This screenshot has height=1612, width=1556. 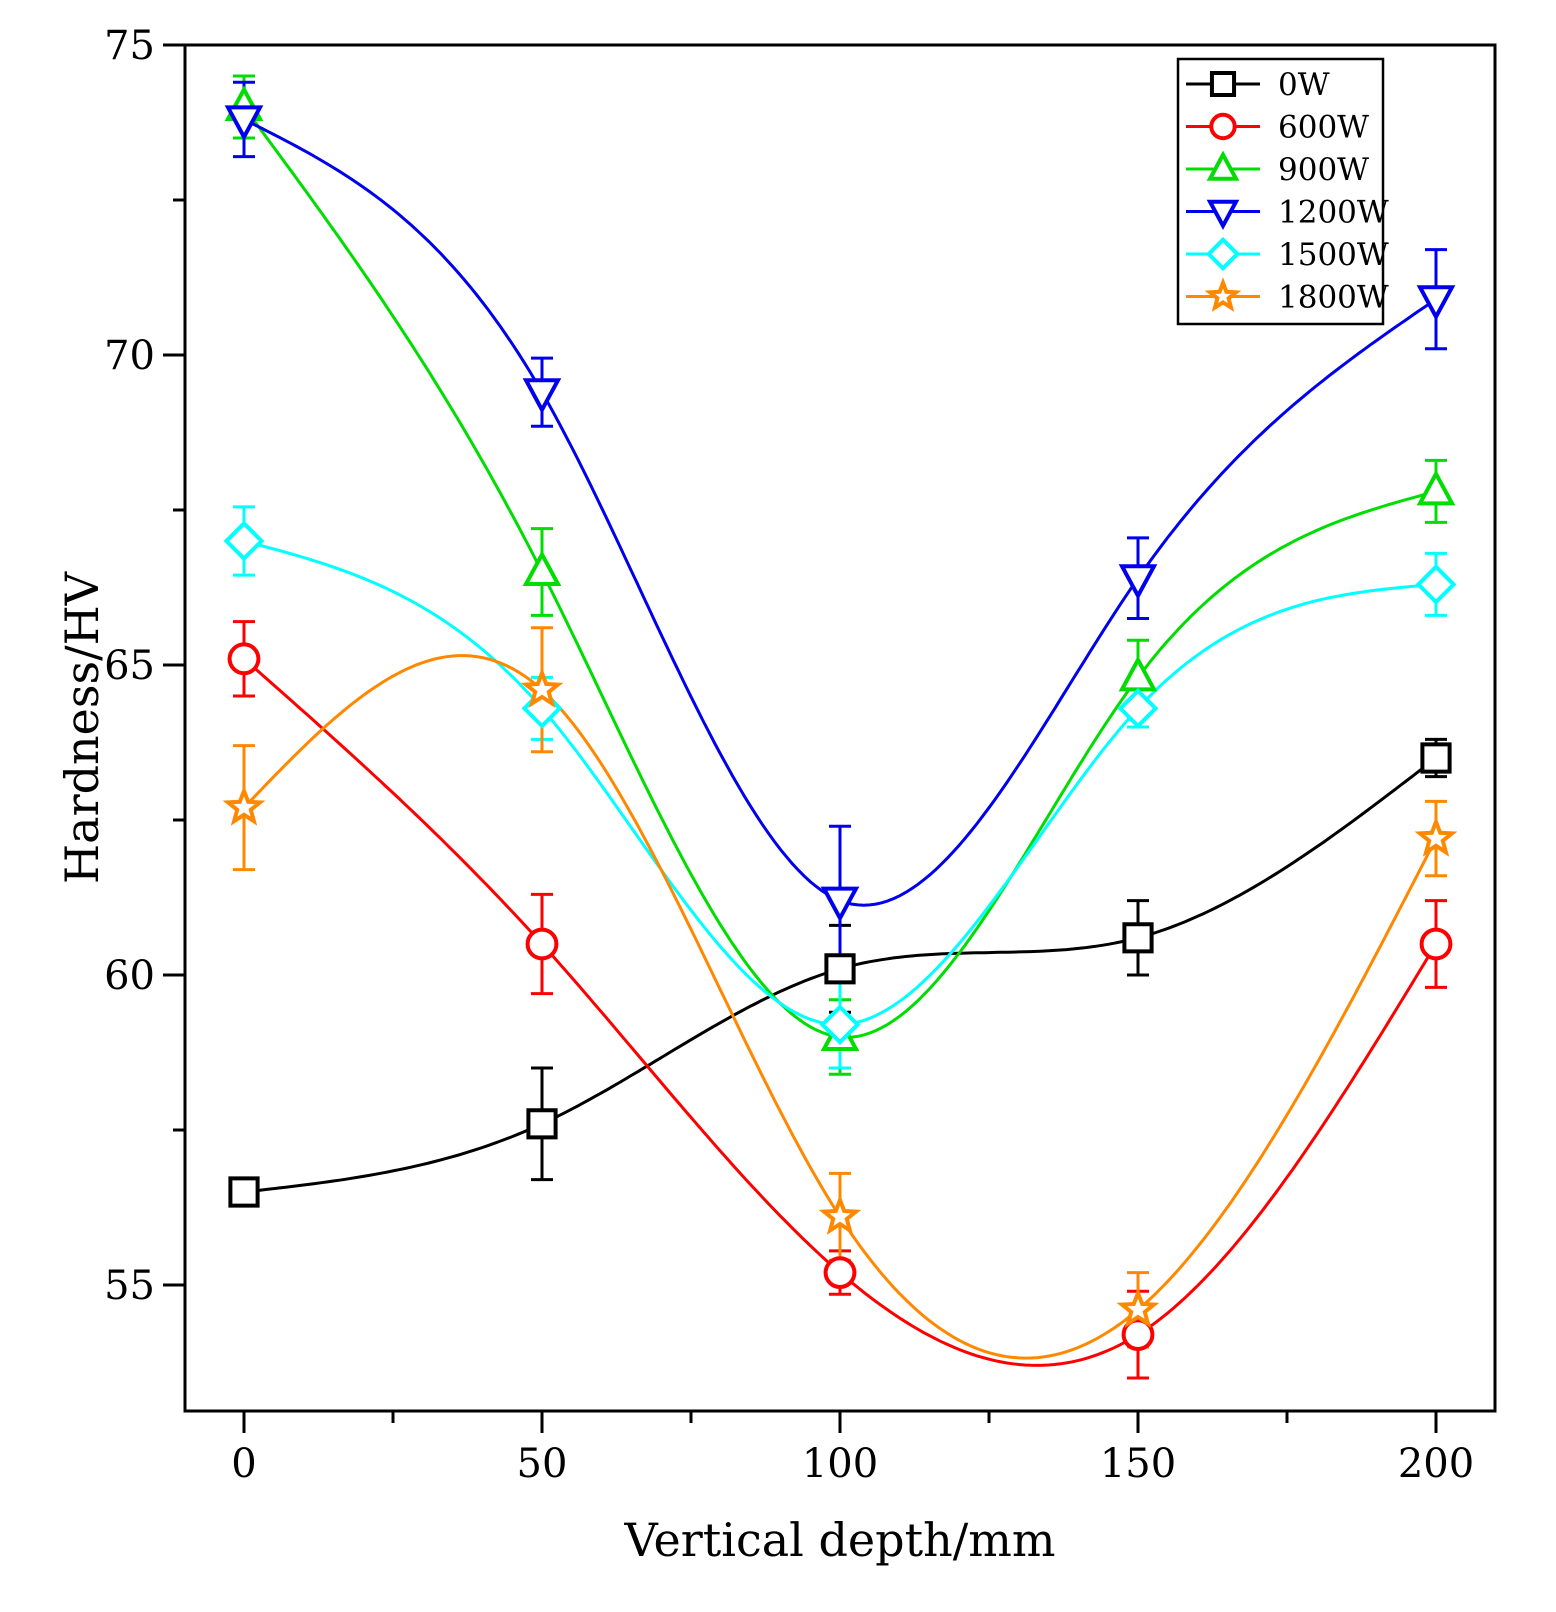 What do you see at coordinates (129, 1286) in the screenshot?
I see `y-tick-label: 55` at bounding box center [129, 1286].